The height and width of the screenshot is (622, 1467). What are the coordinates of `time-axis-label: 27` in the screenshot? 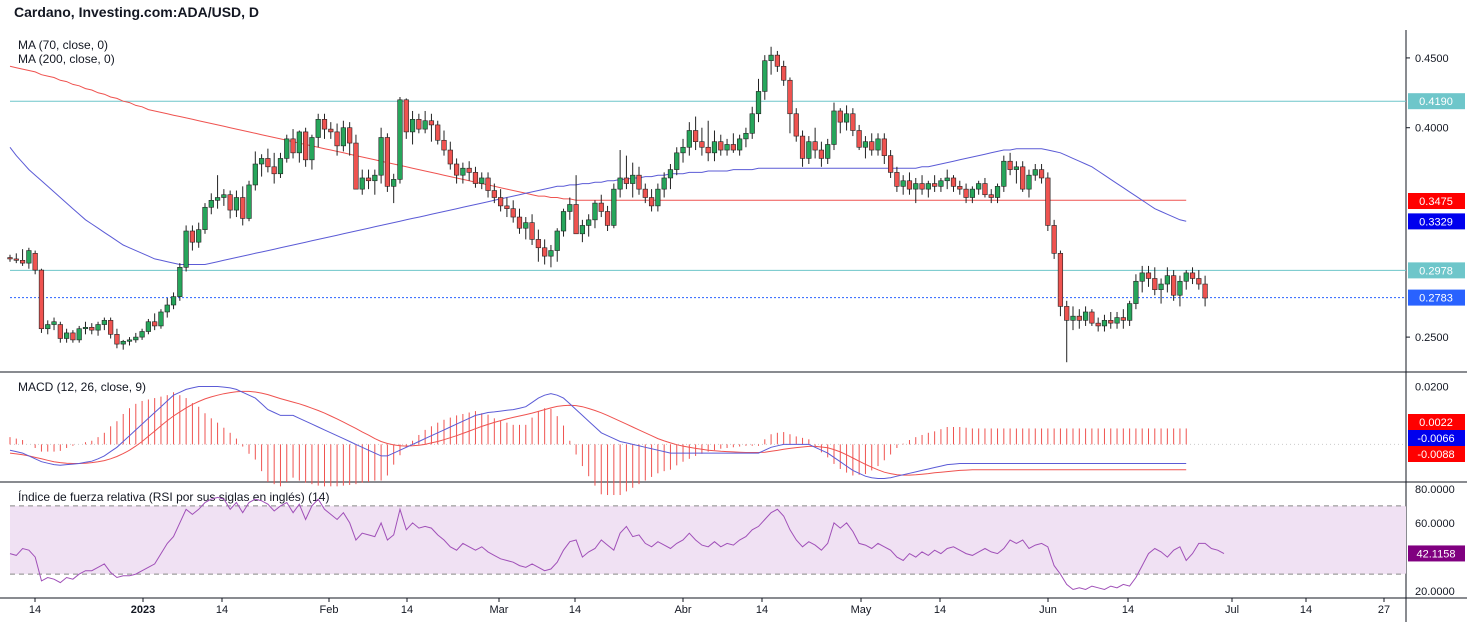 It's located at (1384, 610).